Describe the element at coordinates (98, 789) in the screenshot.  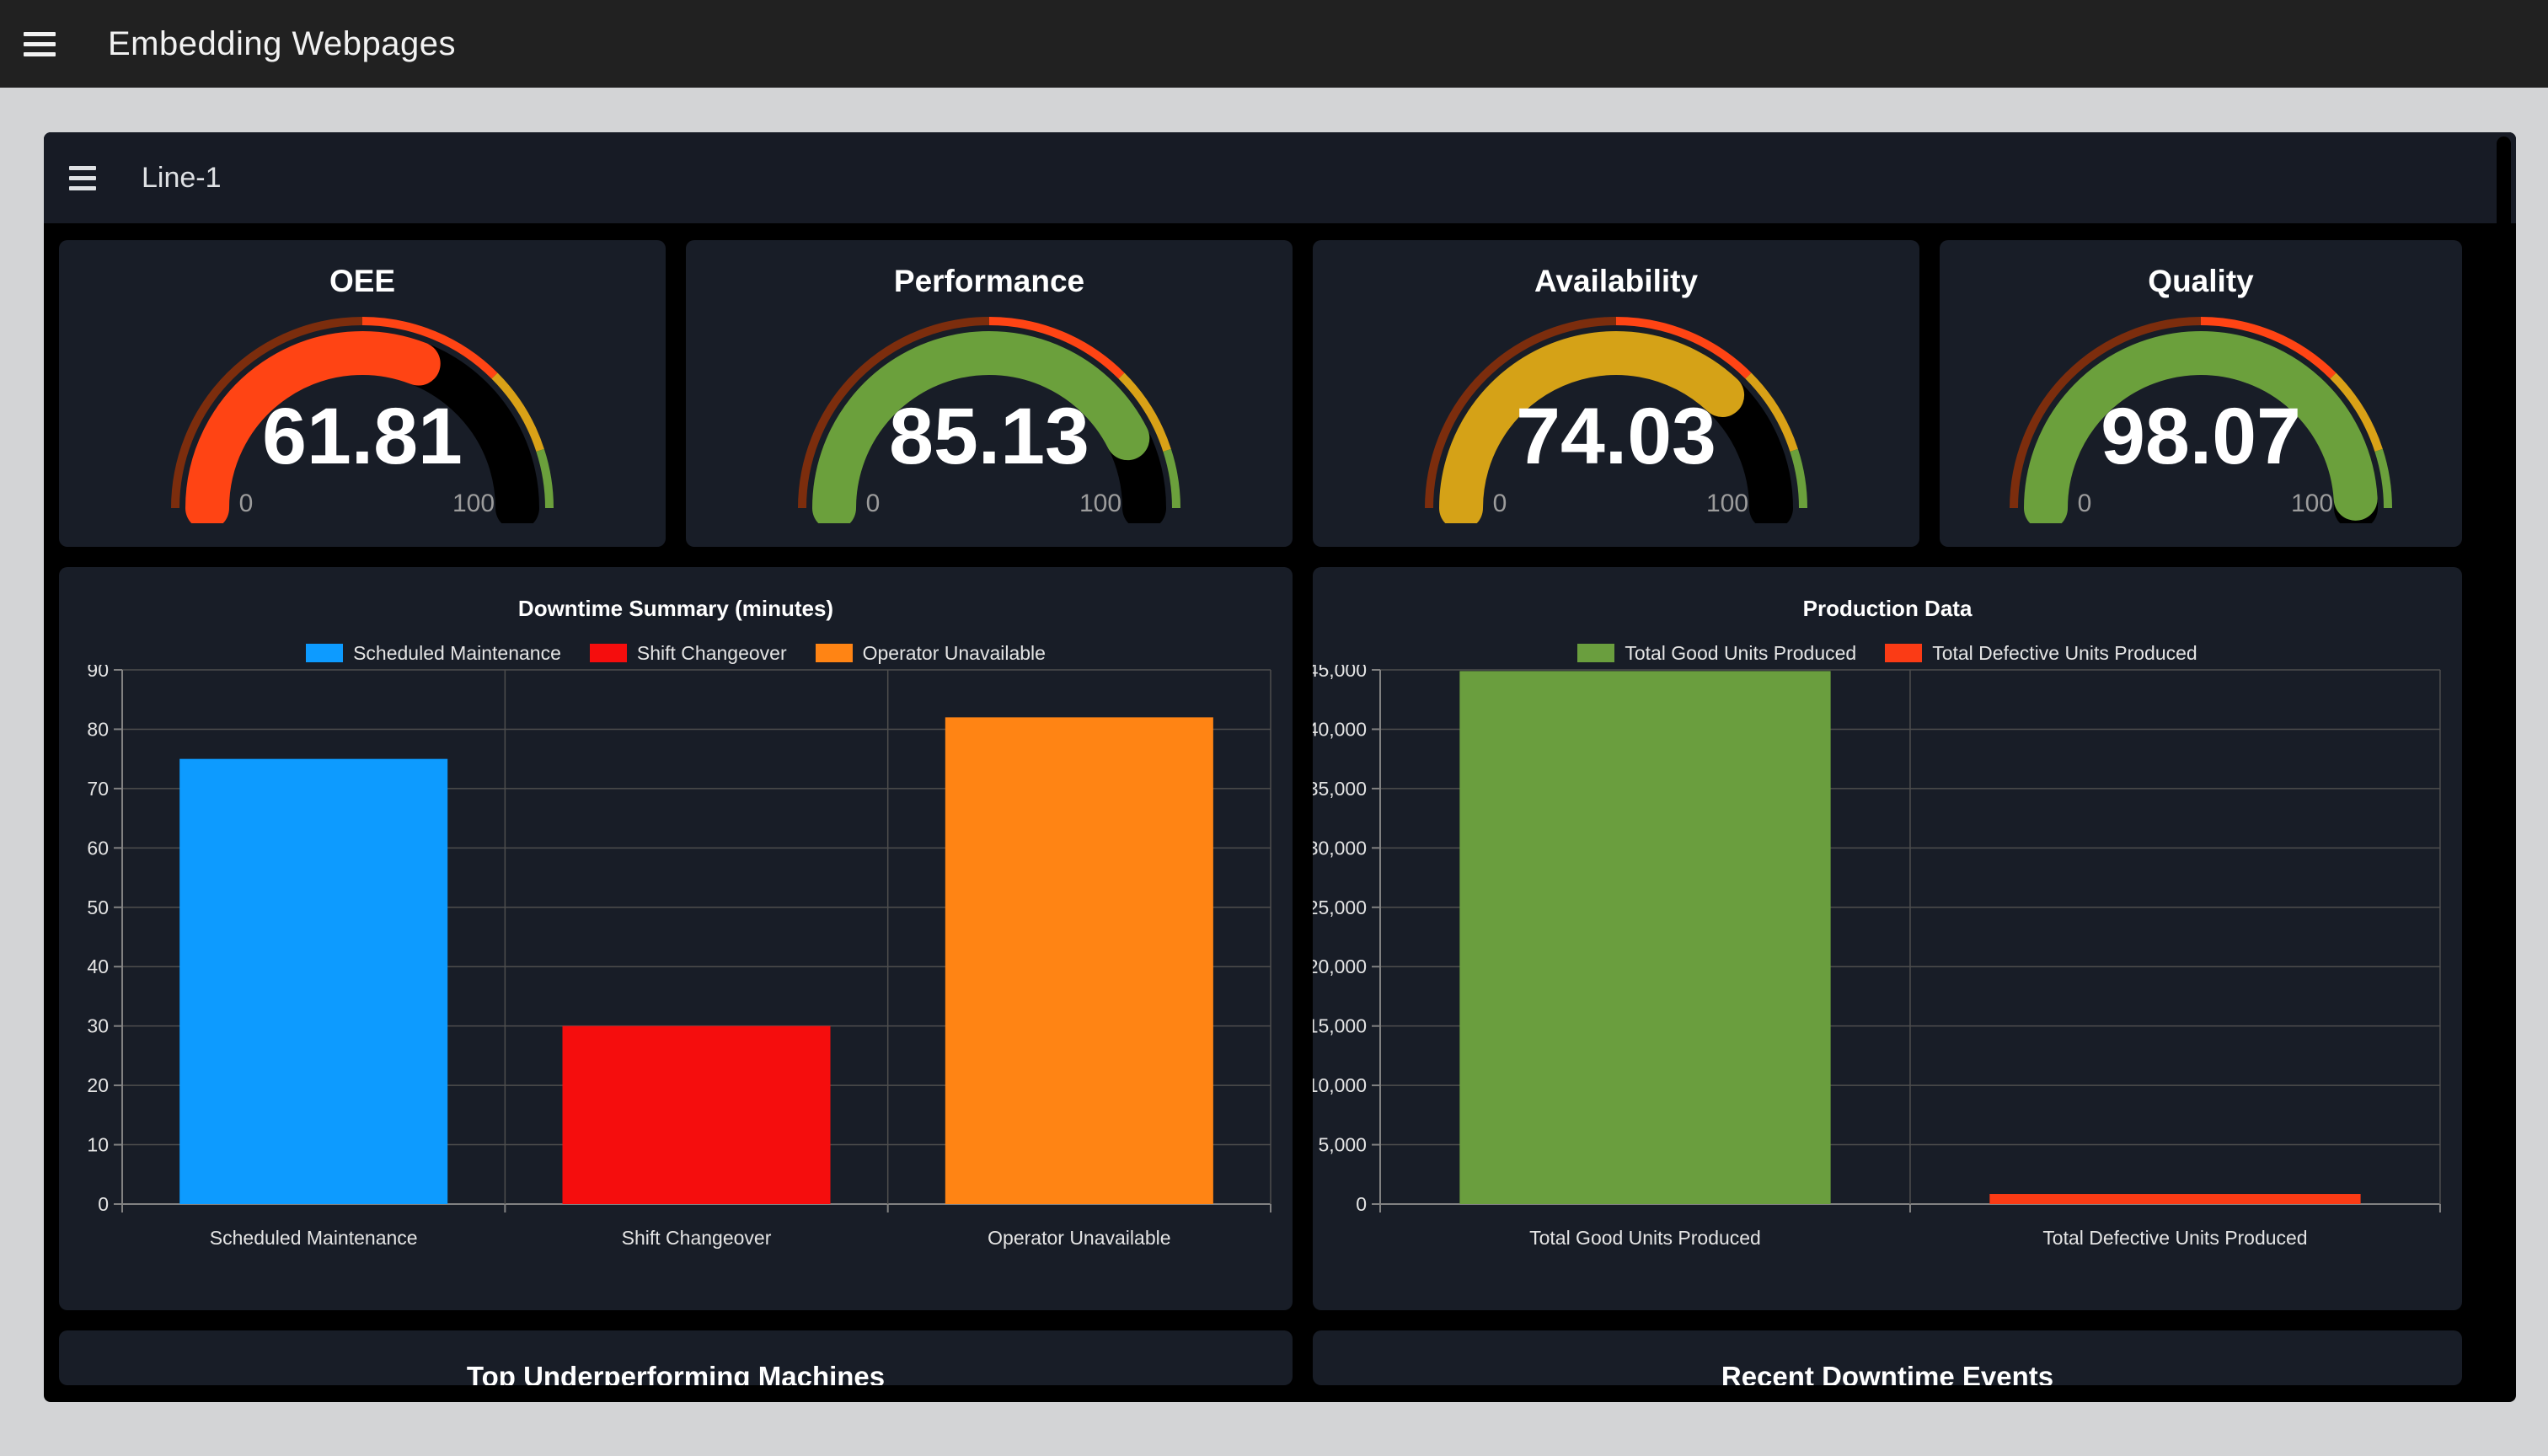
I see `svg-text: 70` at that location.